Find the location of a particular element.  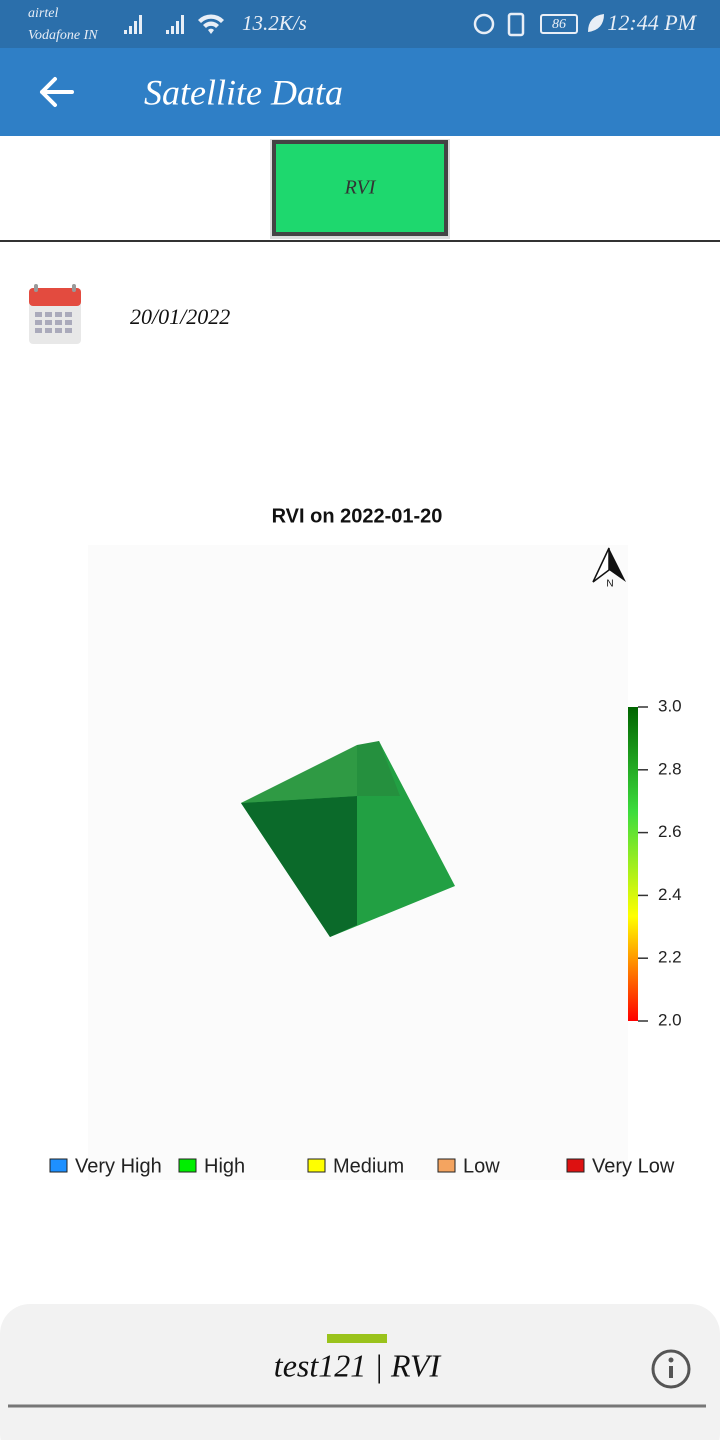

colorbar-tick-label: 2.0 is located at coordinates (670, 1019).